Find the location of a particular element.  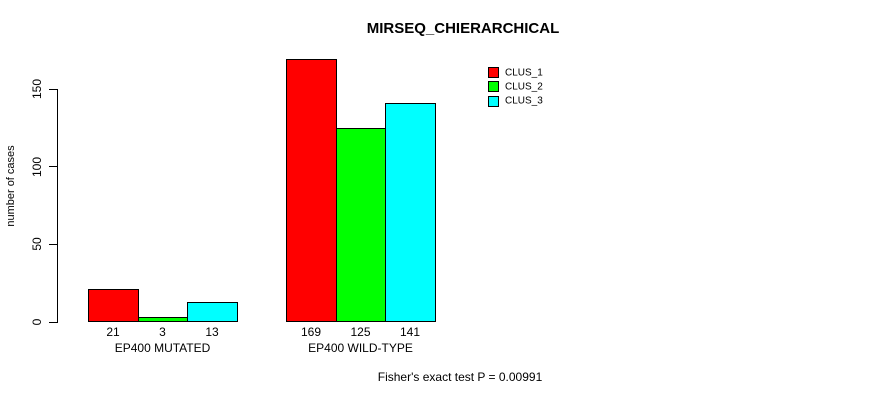

category-label: EP400 WILD-TYPE is located at coordinates (360, 348).